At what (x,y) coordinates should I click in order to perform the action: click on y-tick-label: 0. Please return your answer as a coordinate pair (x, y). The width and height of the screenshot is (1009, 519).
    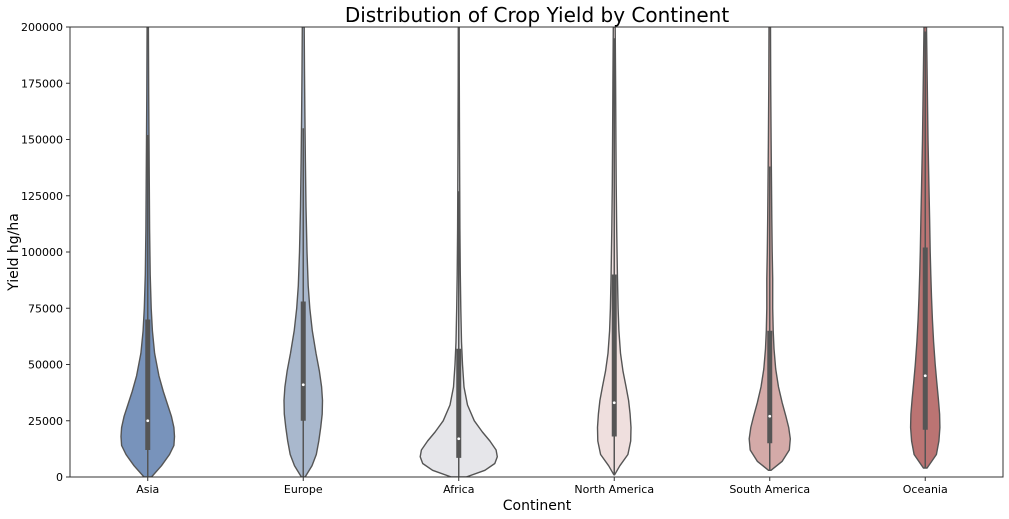
    Looking at the image, I should click on (59, 477).